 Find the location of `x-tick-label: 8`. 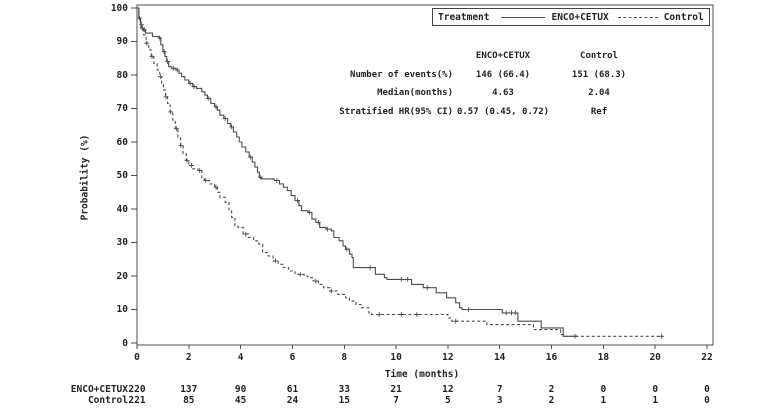

x-tick-label: 8 is located at coordinates (344, 357).